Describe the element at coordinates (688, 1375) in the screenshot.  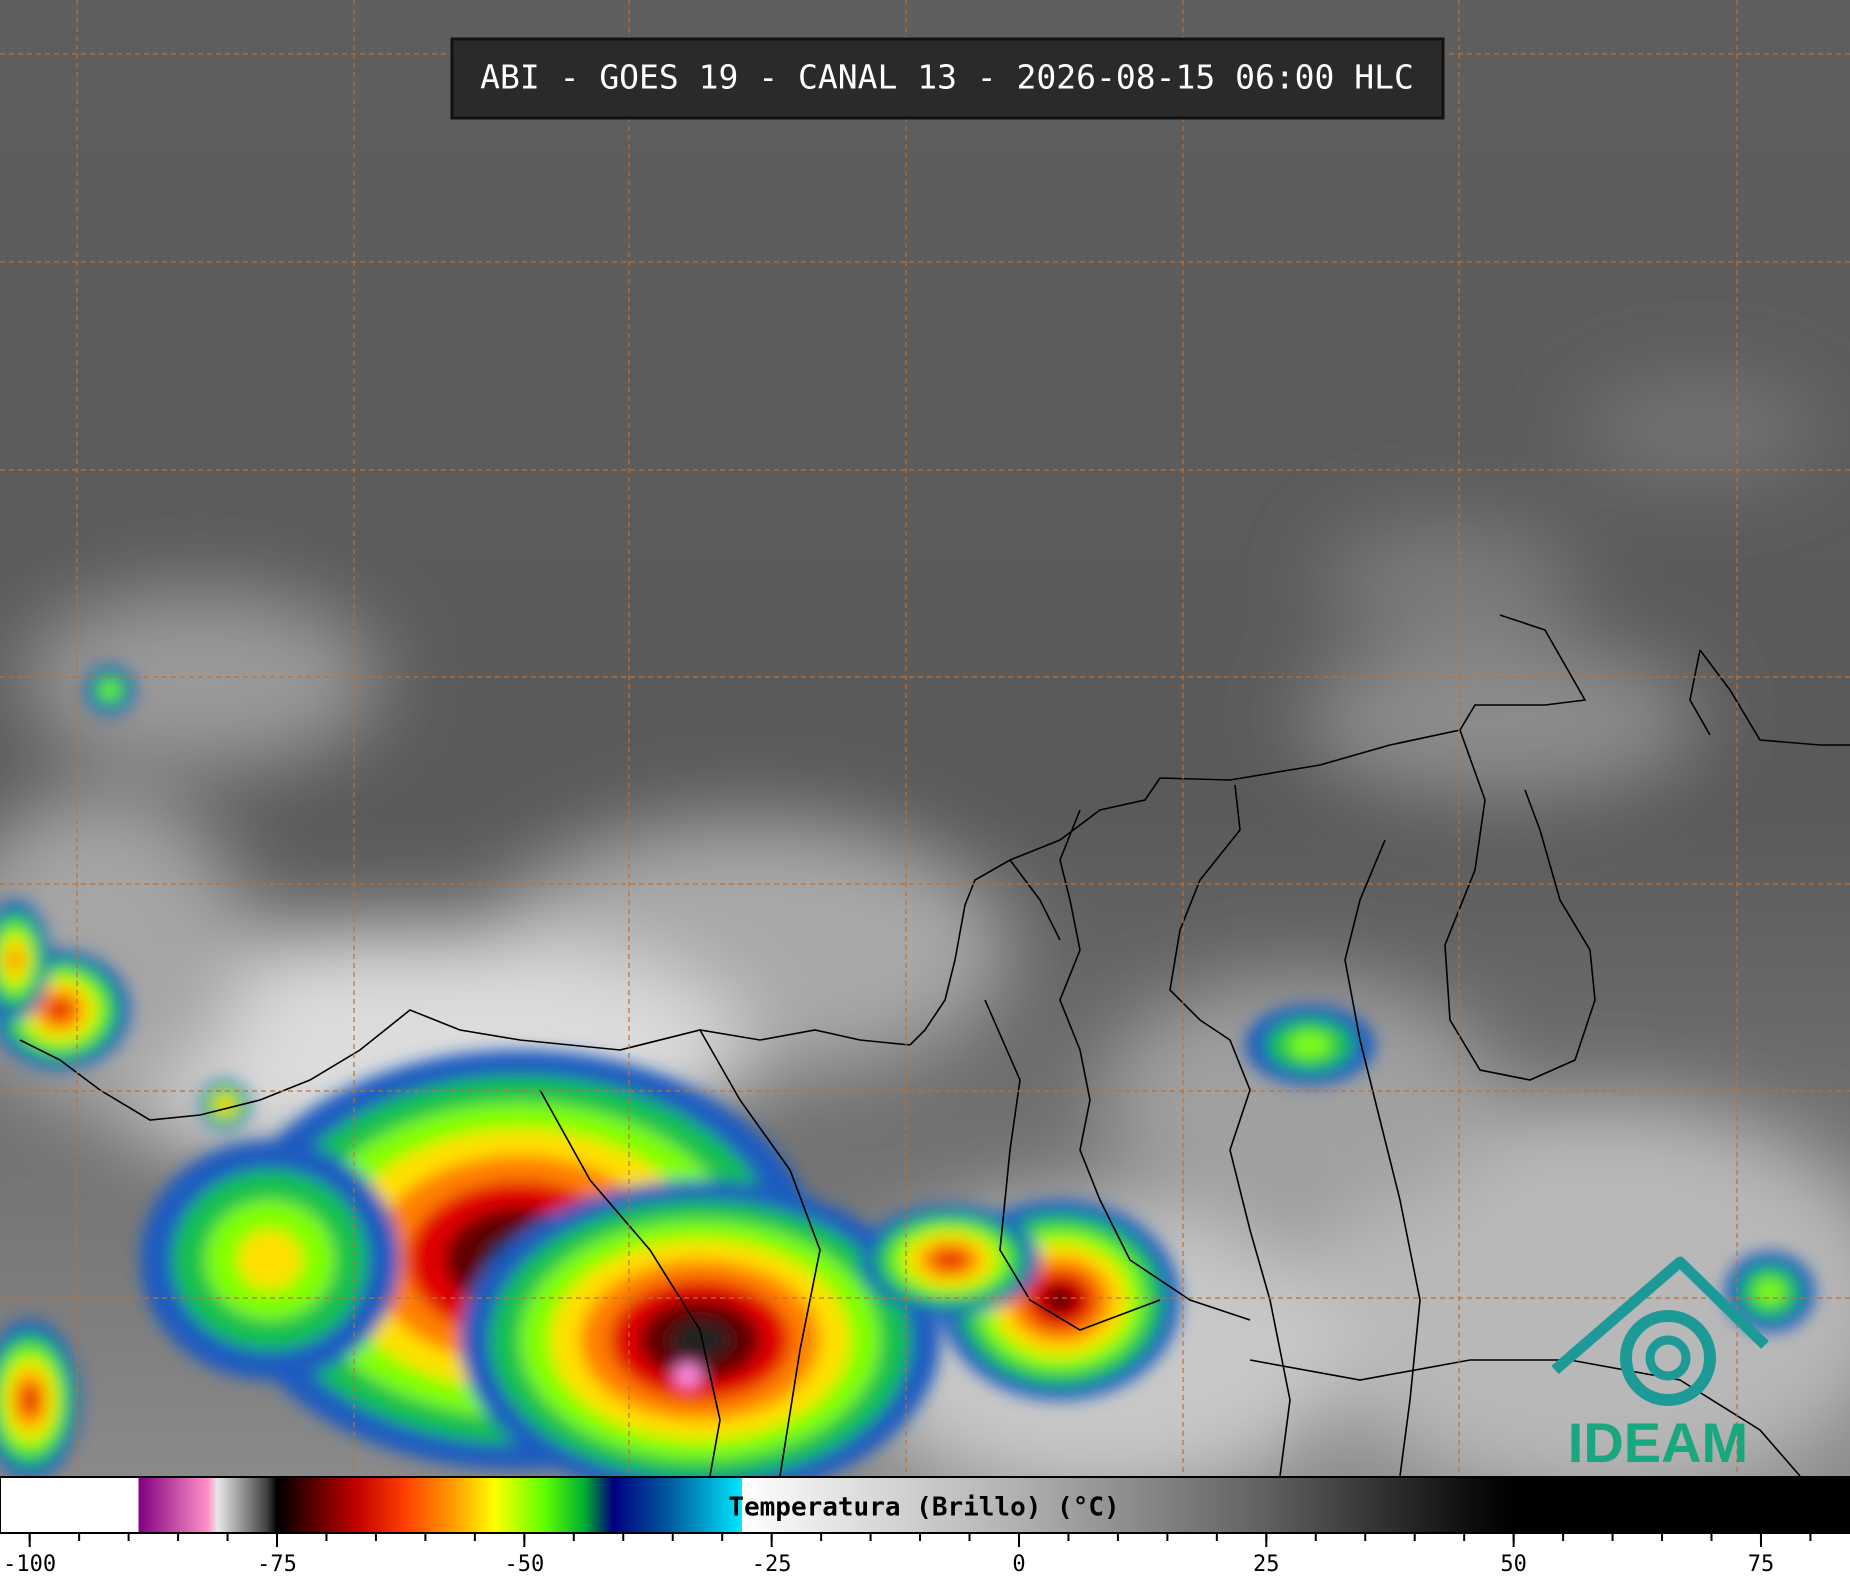
I see `overshoot-top` at that location.